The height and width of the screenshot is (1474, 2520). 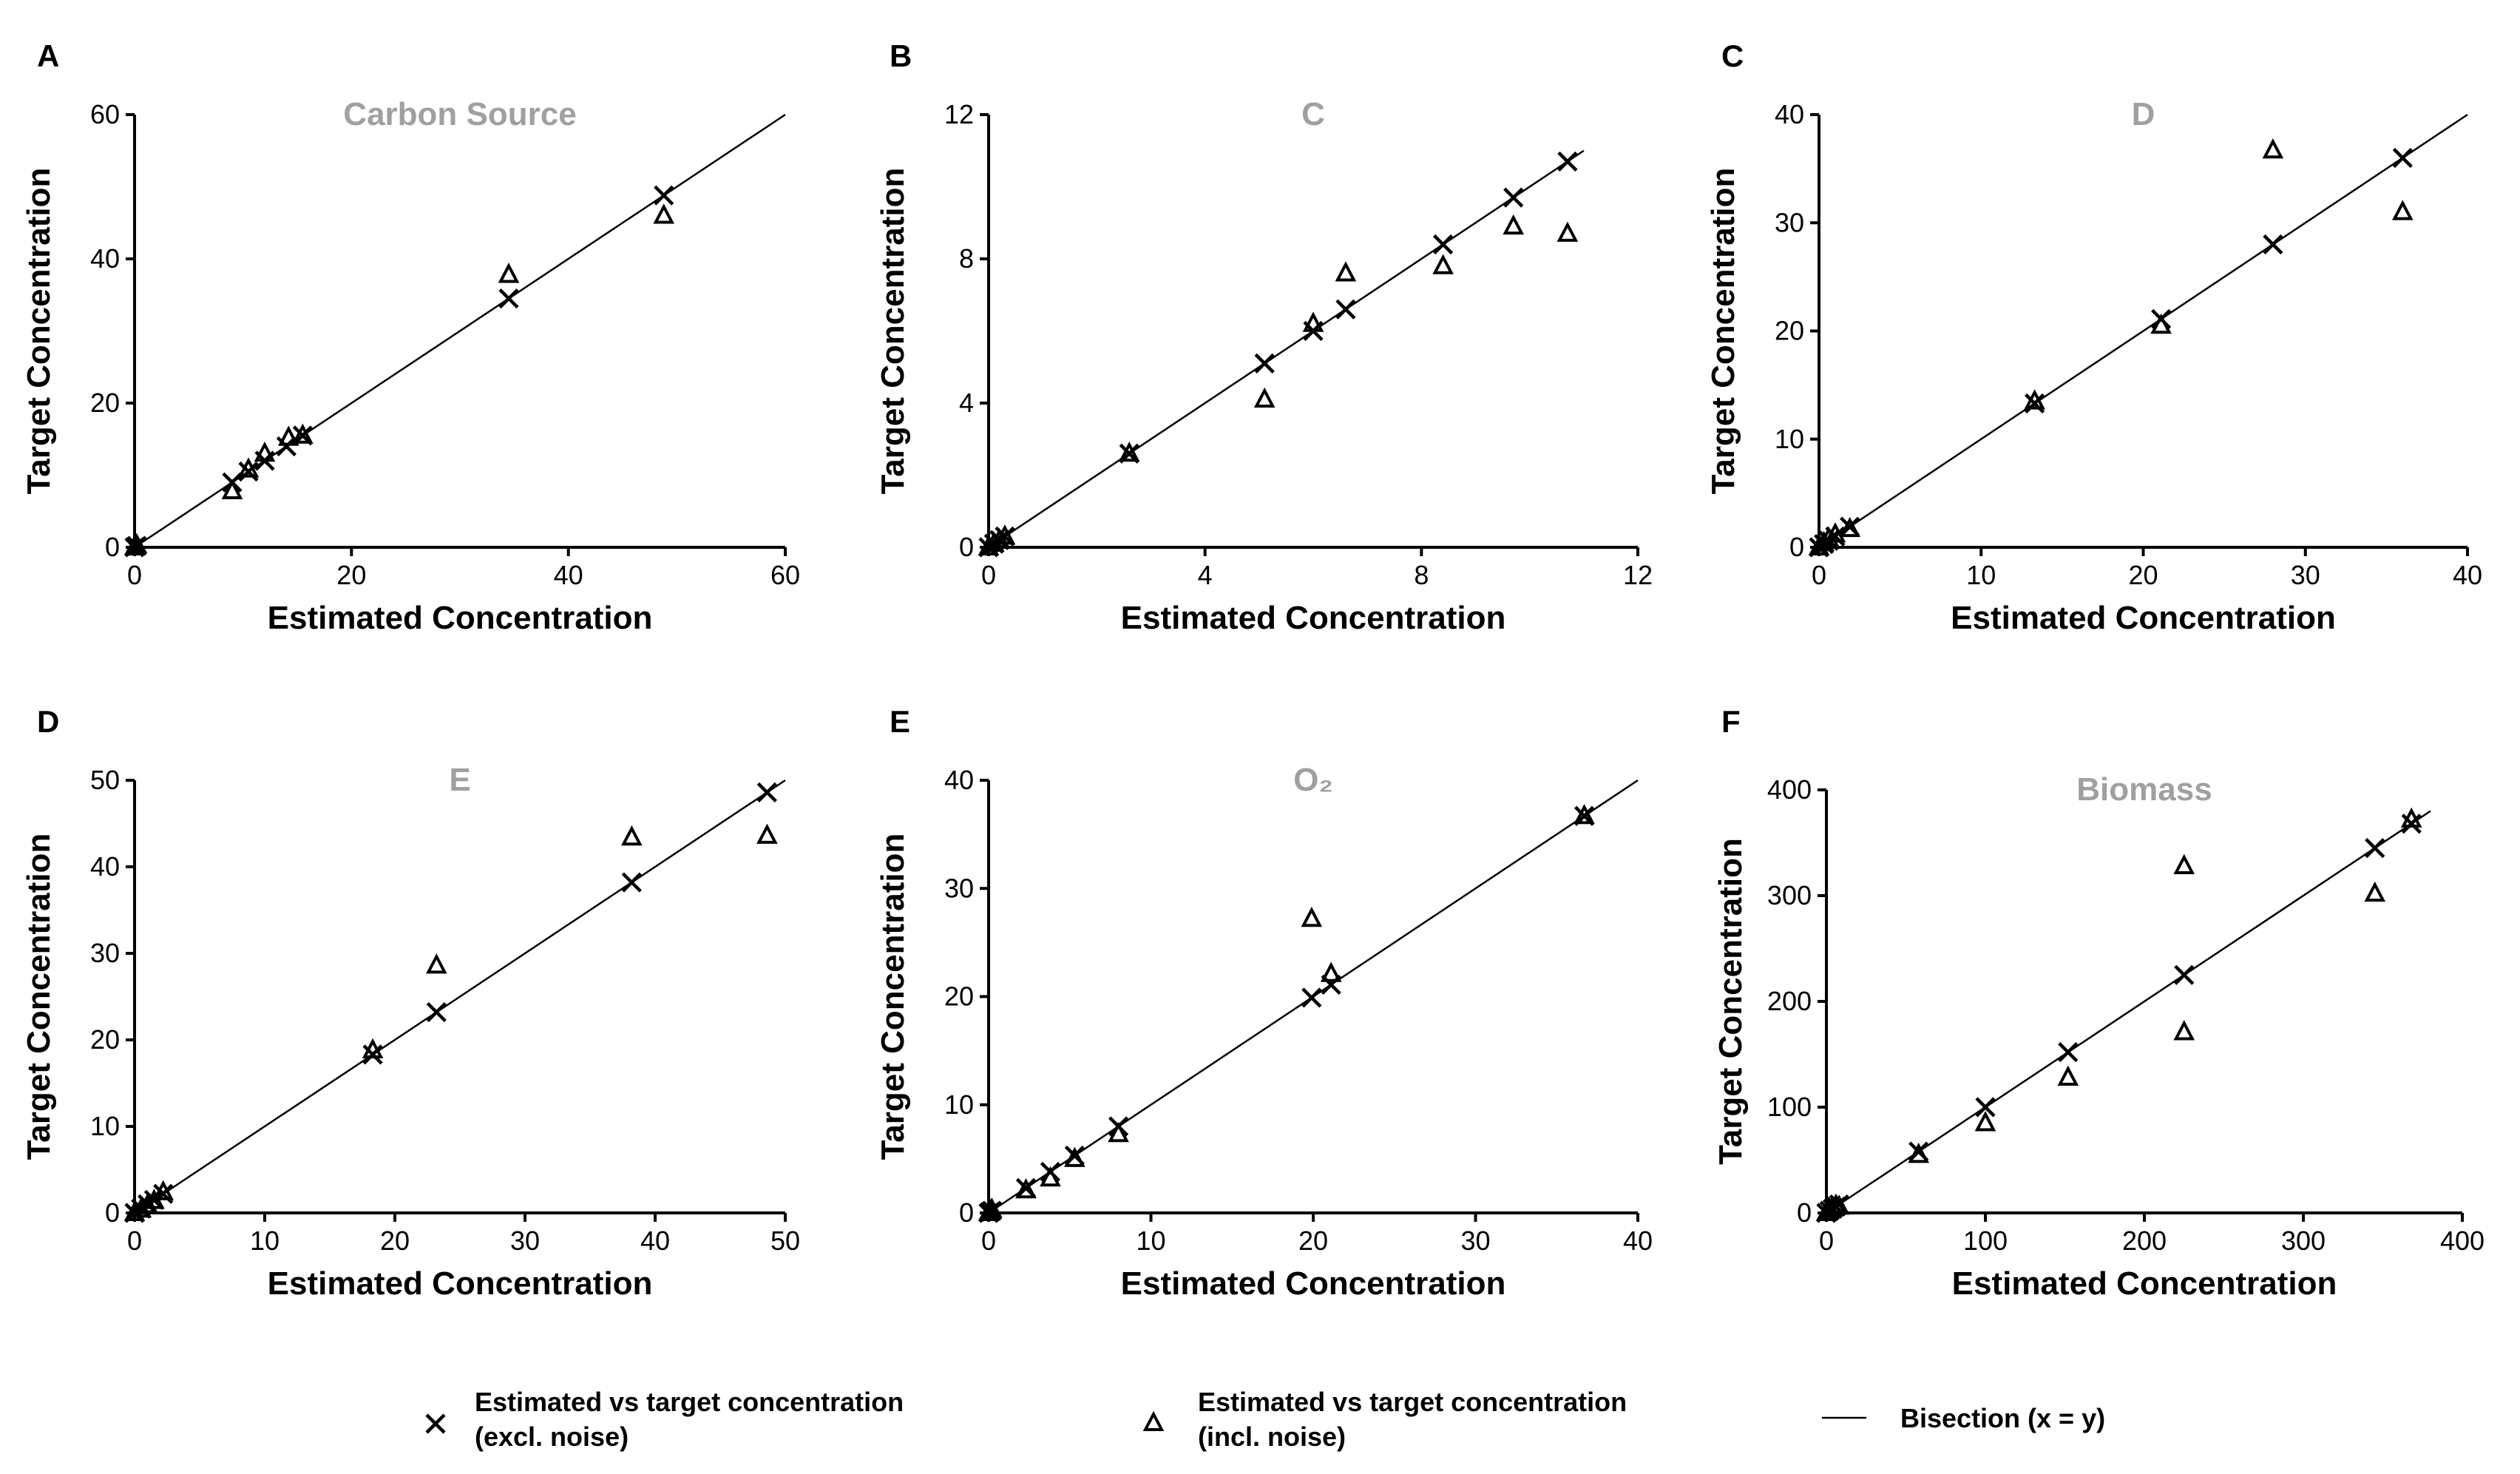 What do you see at coordinates (966, 258) in the screenshot?
I see `y-tick-label: 8` at bounding box center [966, 258].